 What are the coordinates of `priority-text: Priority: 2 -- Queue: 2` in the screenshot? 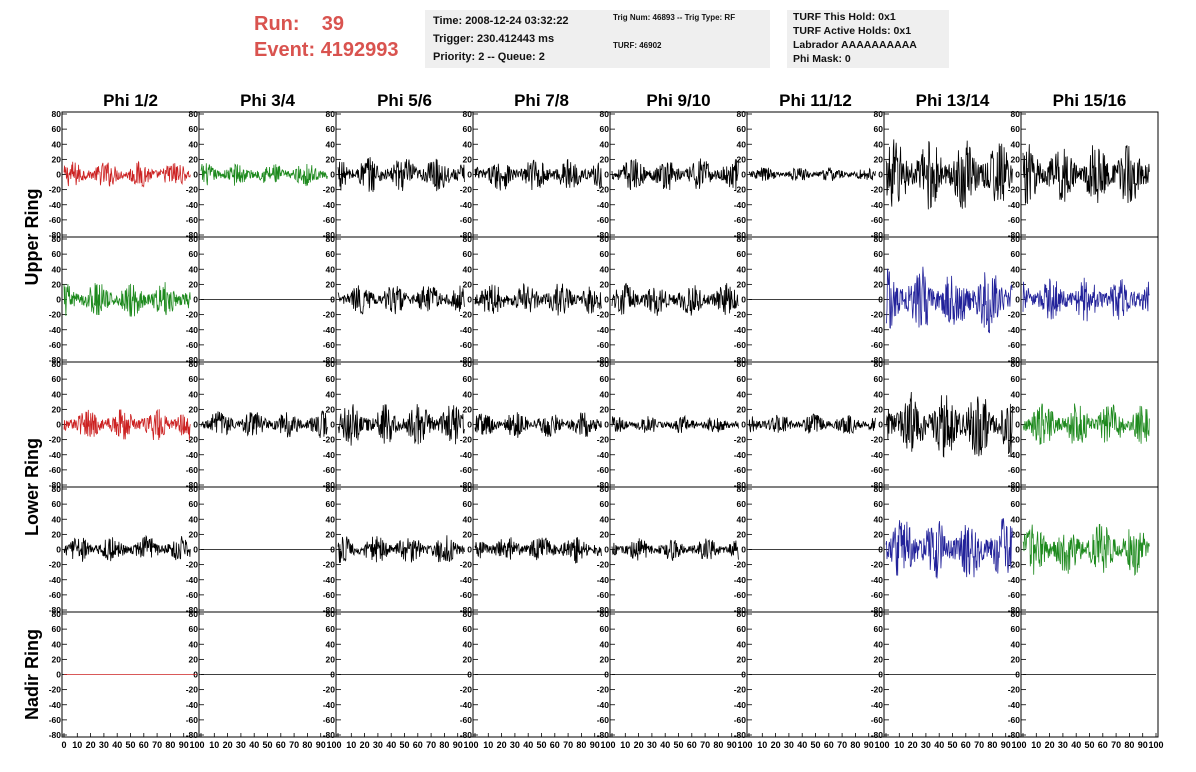 It's located at (489, 57).